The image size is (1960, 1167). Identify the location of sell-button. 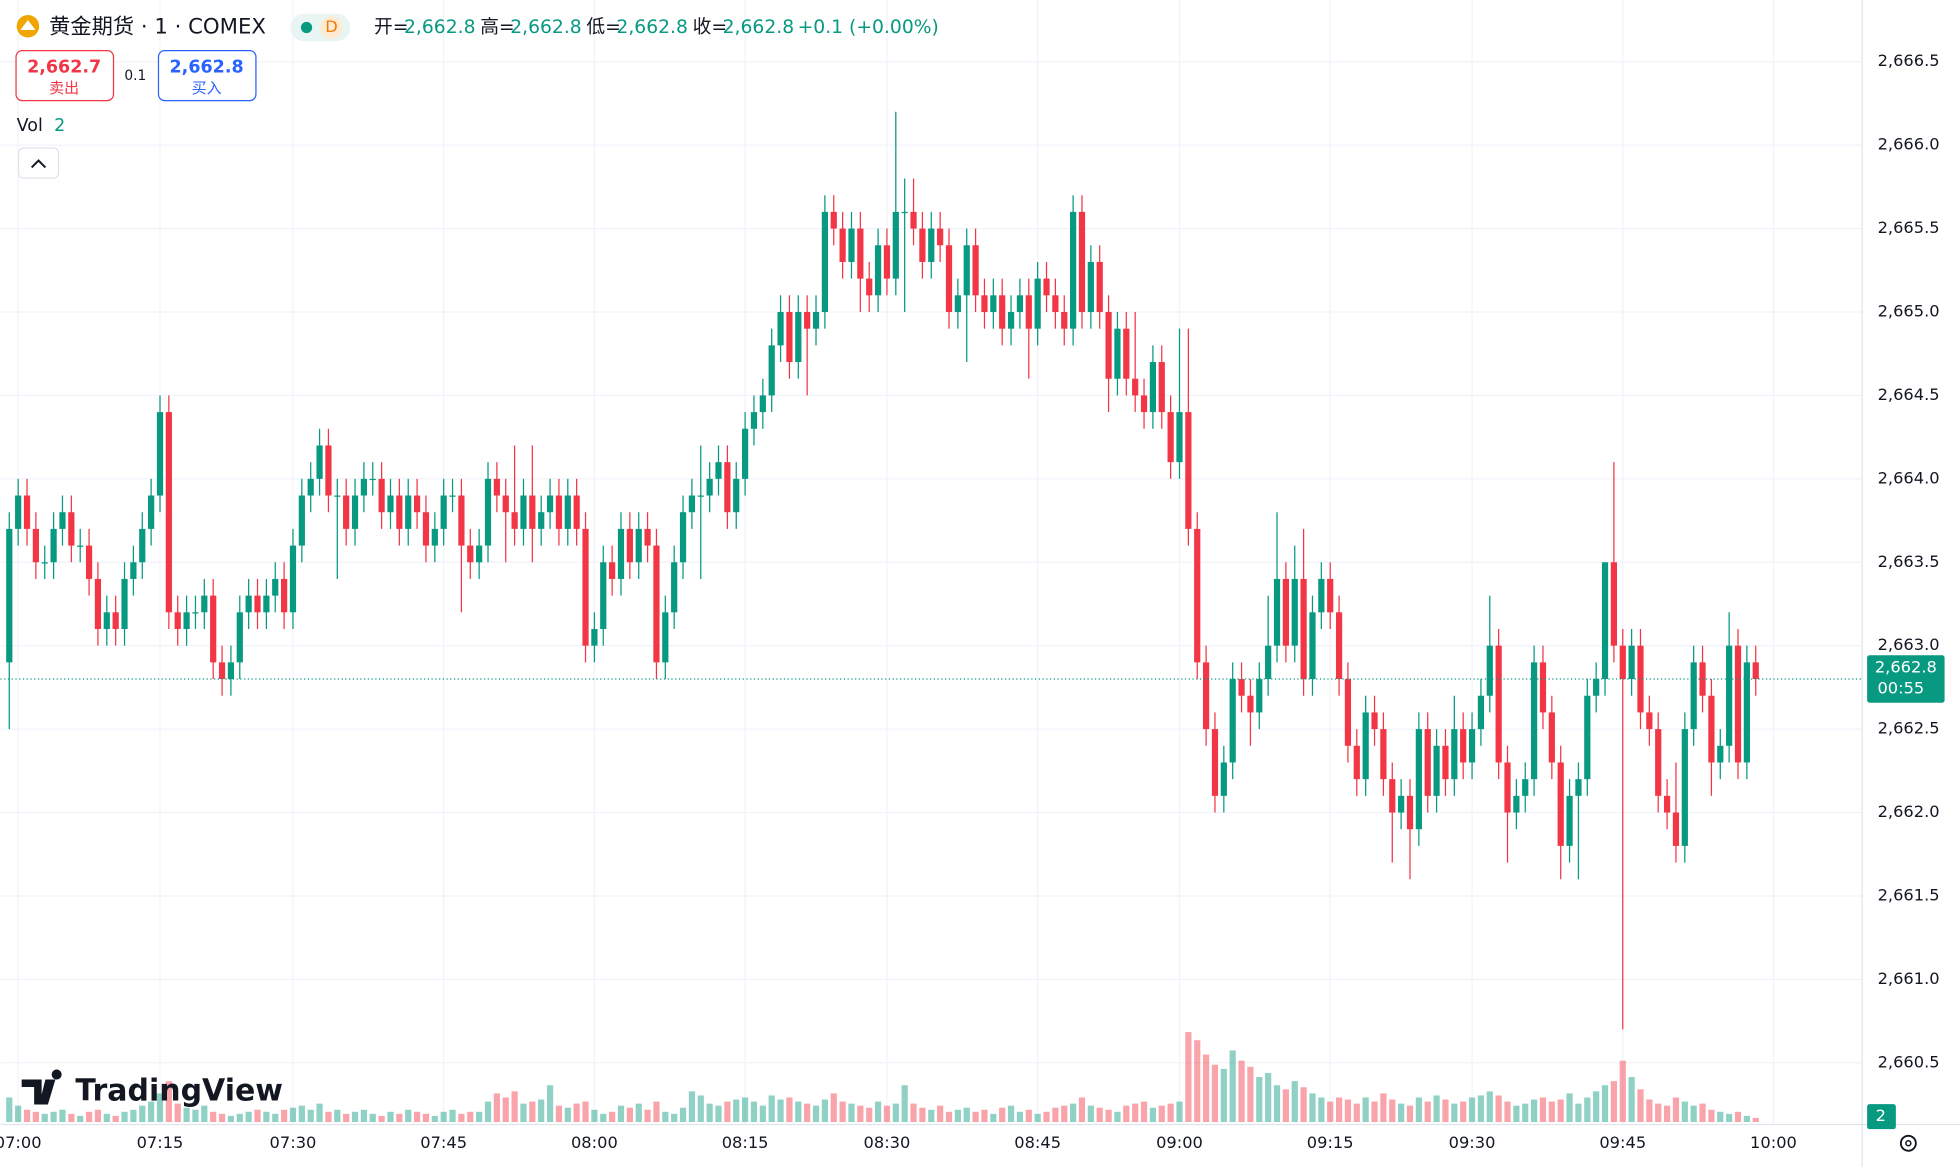
(65, 75).